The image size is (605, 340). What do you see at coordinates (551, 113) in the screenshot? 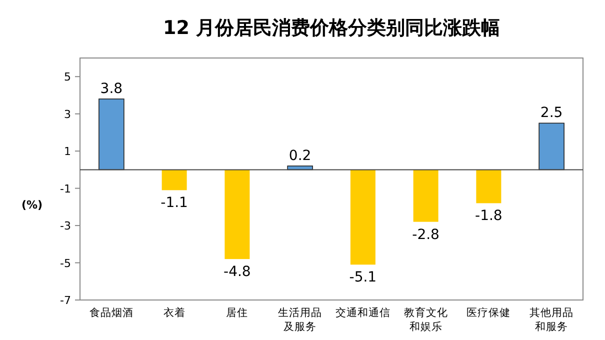
I see `data-label: 2.5` at bounding box center [551, 113].